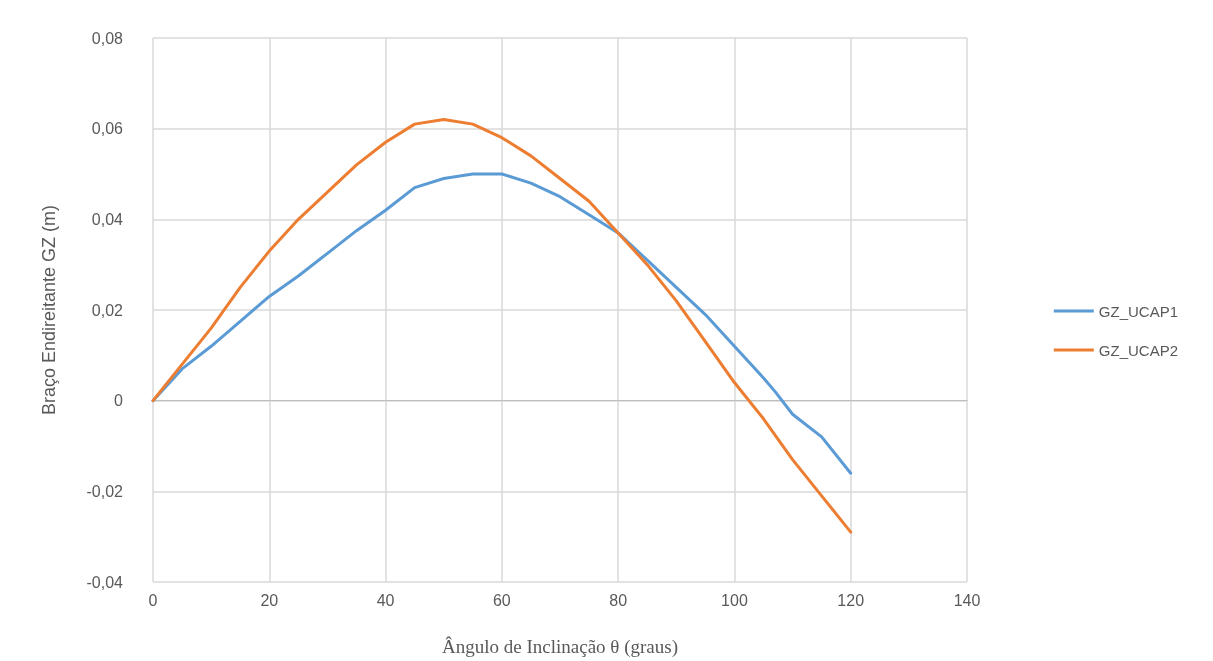 Image resolution: width=1213 pixels, height=661 pixels. I want to click on y-tick-label: 0, so click(119, 401).